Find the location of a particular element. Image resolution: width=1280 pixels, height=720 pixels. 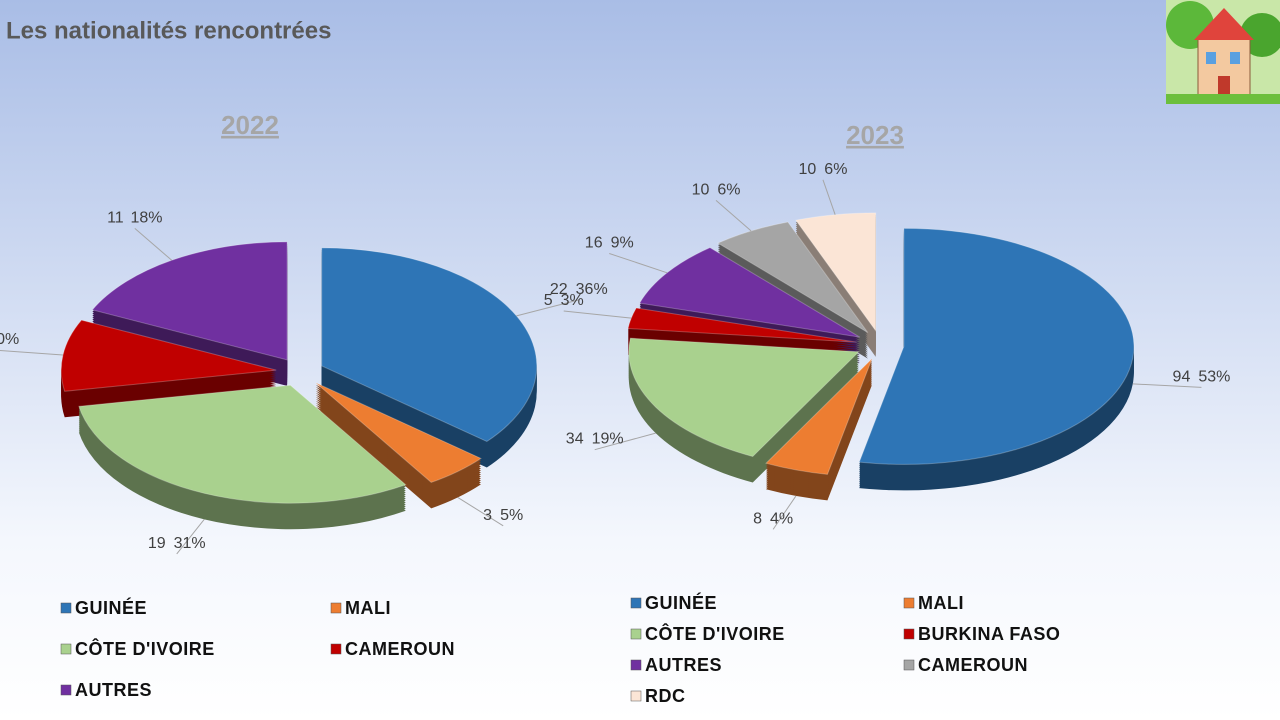

data-label: 11 18% is located at coordinates (134, 218).